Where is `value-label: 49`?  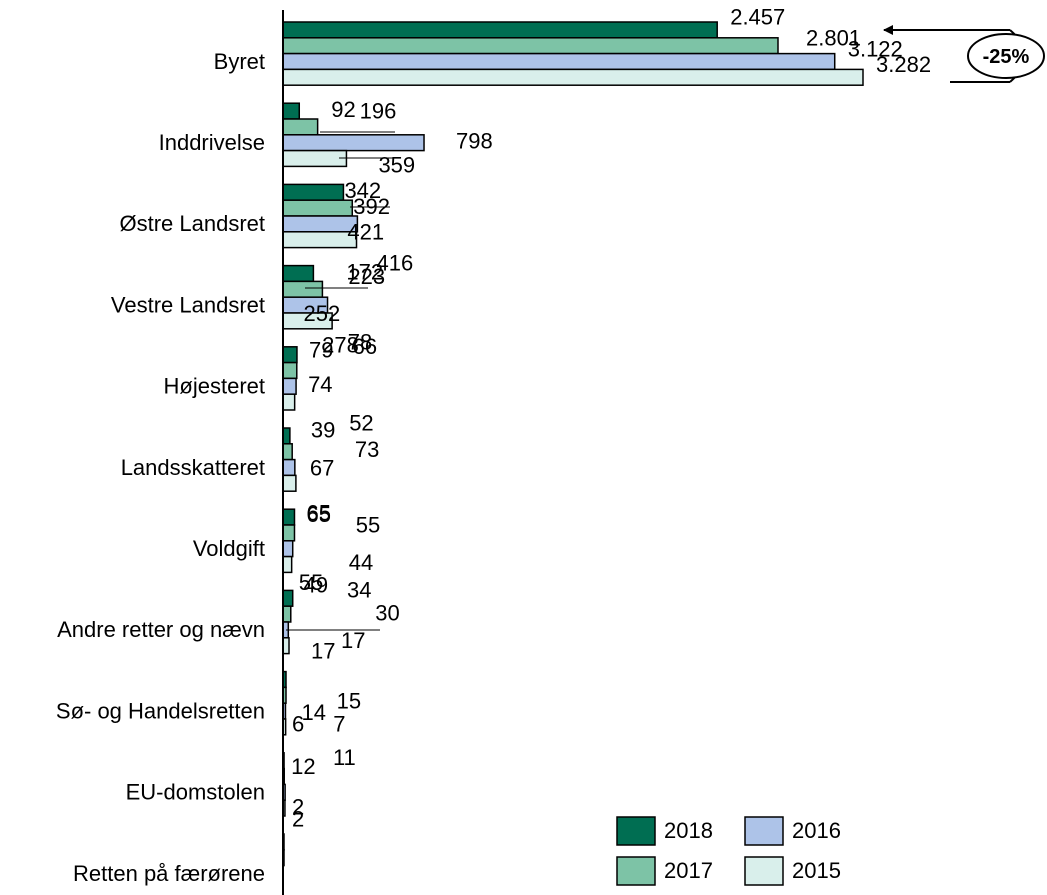
value-label: 49 is located at coordinates (316, 584).